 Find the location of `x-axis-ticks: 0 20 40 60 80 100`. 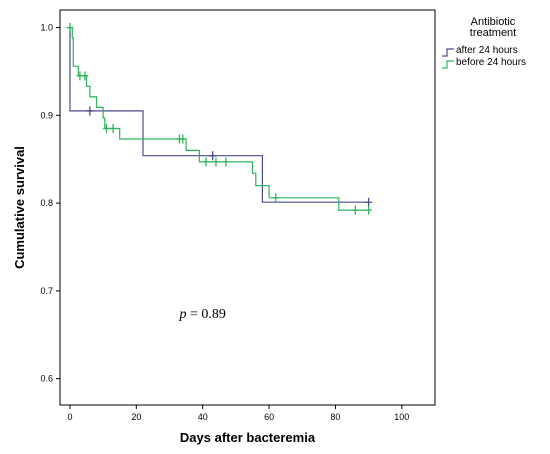

x-axis-ticks: 0 20 40 60 80 100 is located at coordinates (238, 413).